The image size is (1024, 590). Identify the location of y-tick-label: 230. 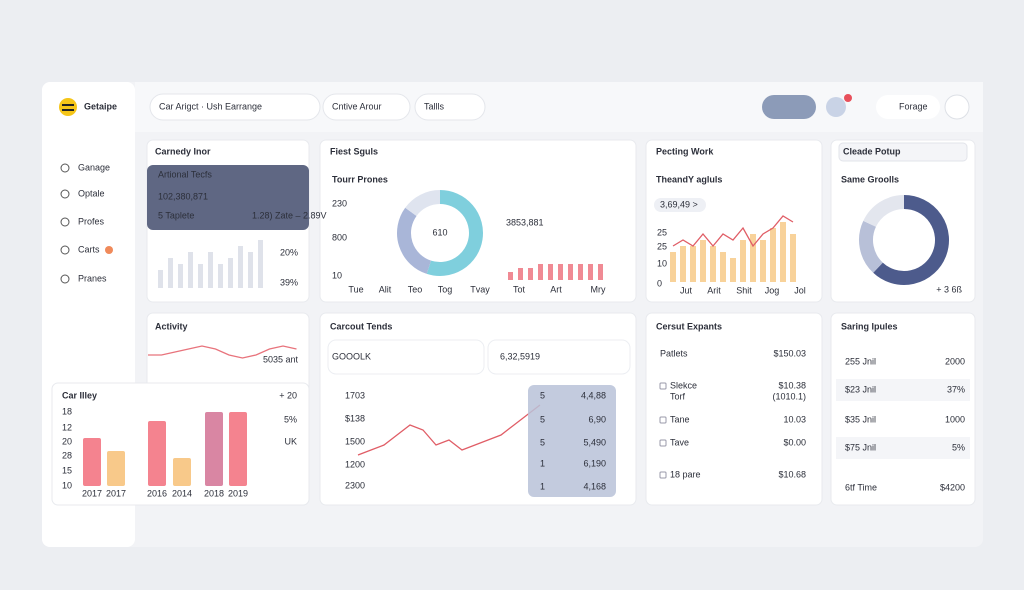
(339, 203).